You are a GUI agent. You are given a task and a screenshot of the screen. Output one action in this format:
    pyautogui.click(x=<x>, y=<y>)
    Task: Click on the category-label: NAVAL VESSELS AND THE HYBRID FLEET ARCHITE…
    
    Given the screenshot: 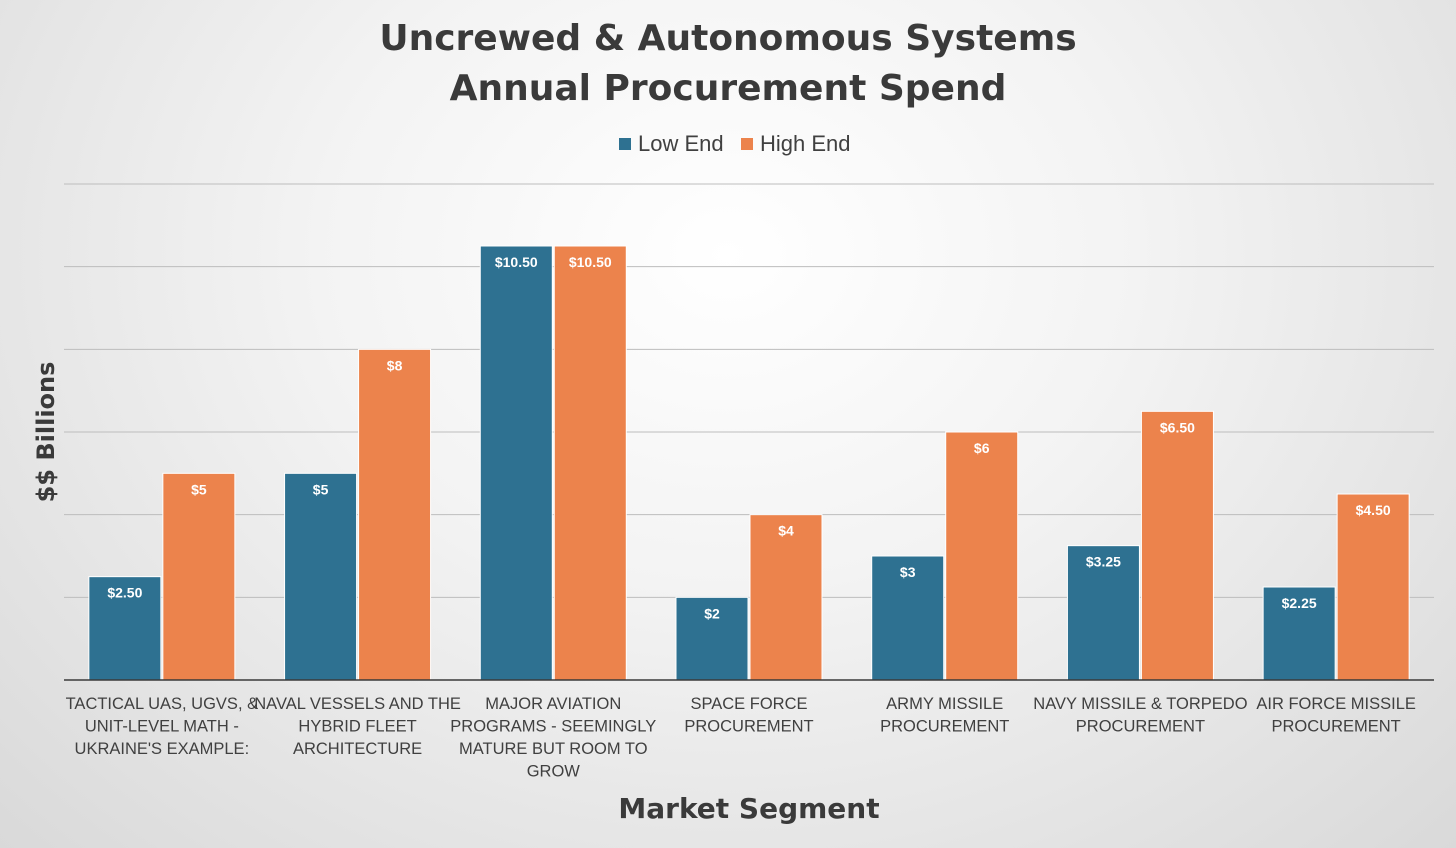 What is the action you would take?
    pyautogui.click(x=357, y=726)
    